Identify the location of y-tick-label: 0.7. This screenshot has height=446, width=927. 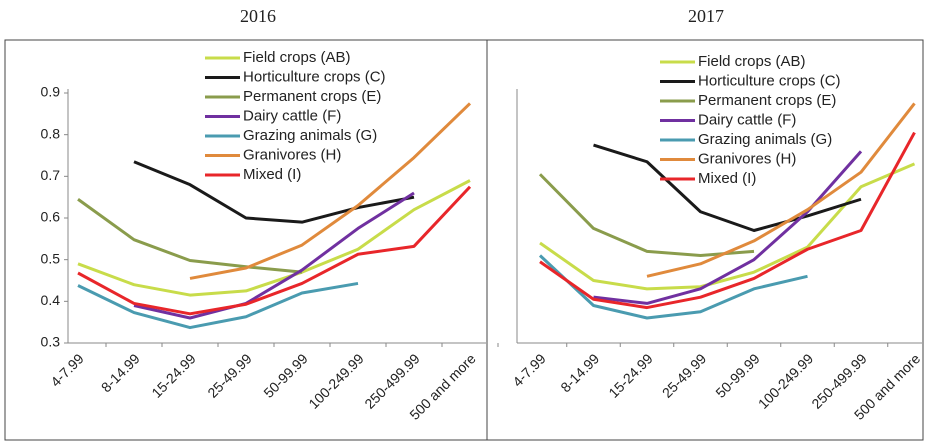
(51, 175).